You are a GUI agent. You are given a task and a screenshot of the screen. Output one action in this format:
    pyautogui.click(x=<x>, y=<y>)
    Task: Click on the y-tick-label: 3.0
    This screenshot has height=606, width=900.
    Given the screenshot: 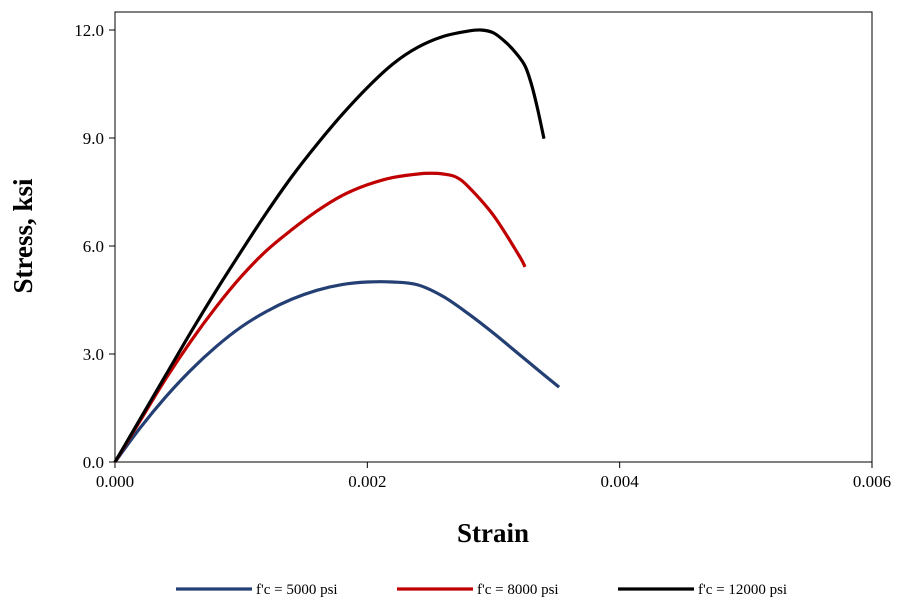 What is the action you would take?
    pyautogui.click(x=93, y=354)
    